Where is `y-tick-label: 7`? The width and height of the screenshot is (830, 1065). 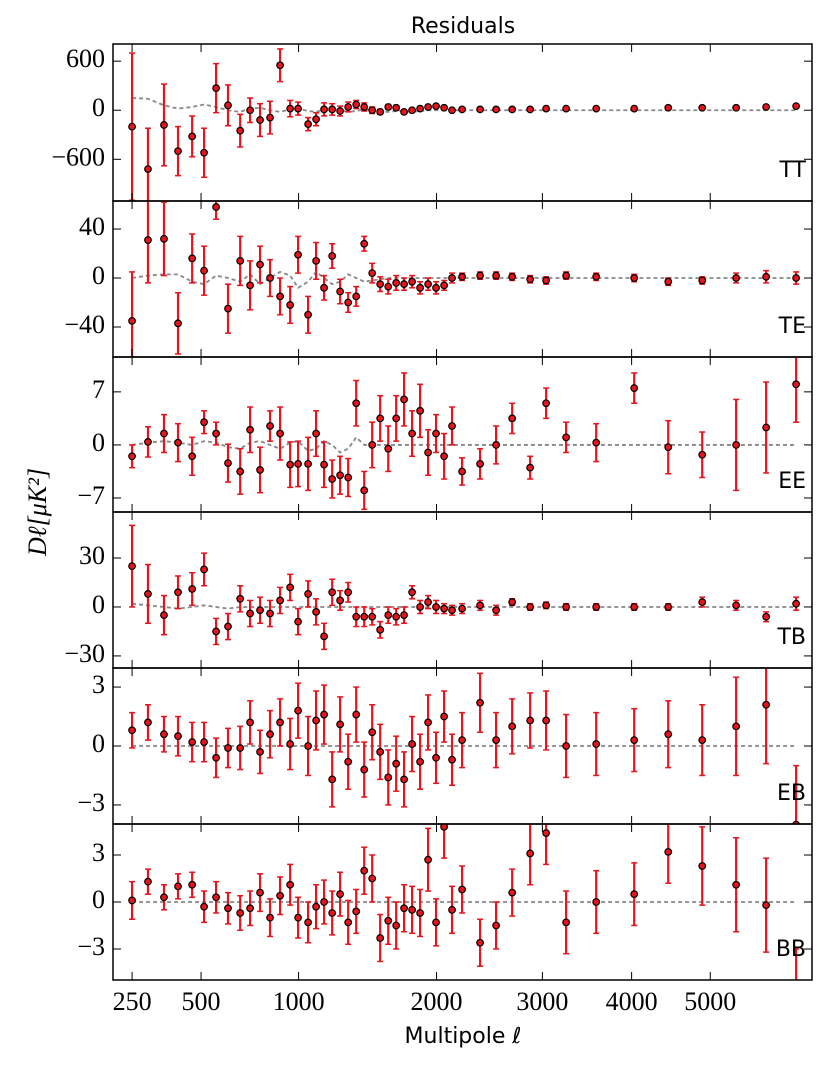 y-tick-label: 7 is located at coordinates (98, 389).